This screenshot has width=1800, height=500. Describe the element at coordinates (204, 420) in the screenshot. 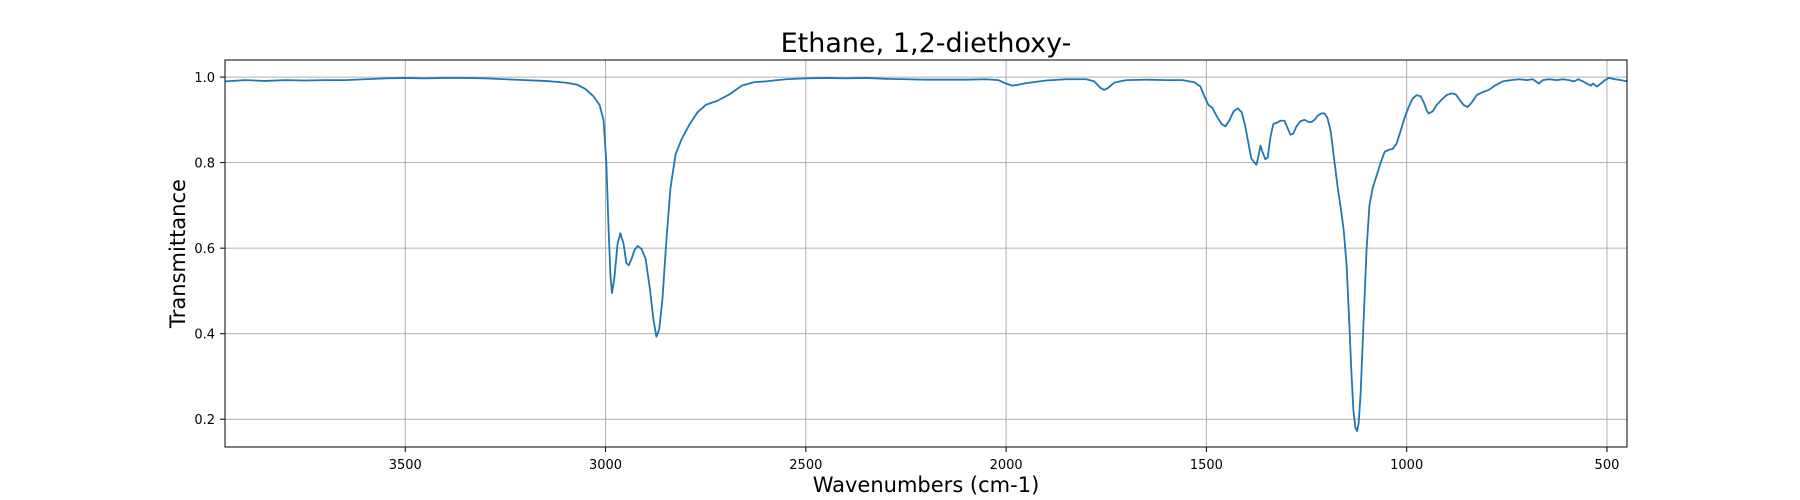

I see `y-tick-label: 0.2` at that location.